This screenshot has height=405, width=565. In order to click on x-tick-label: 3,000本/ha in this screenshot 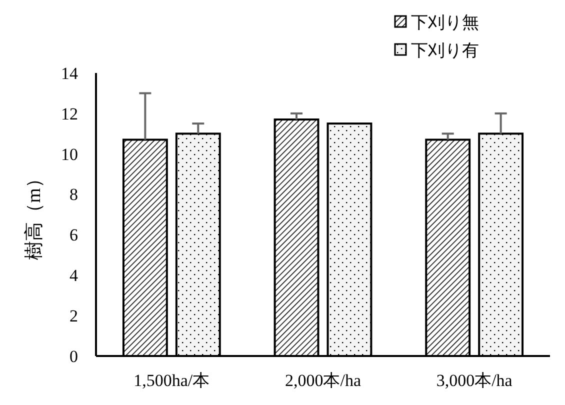, I will do `click(474, 380)`.